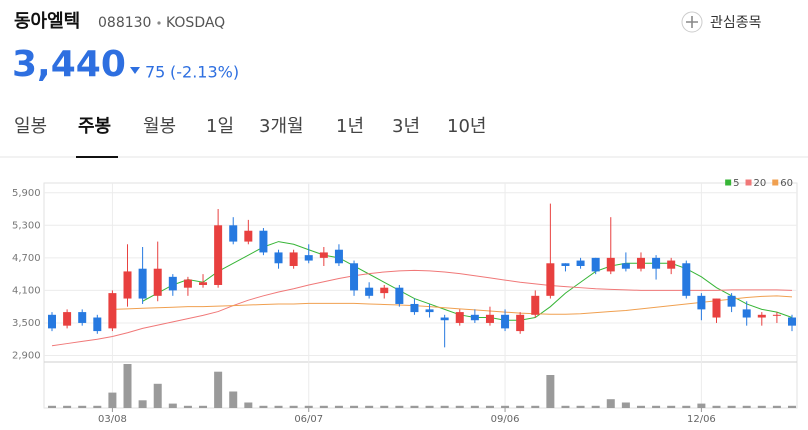 This screenshot has height=430, width=808. What do you see at coordinates (155, 72) in the screenshot?
I see `change: 75` at bounding box center [155, 72].